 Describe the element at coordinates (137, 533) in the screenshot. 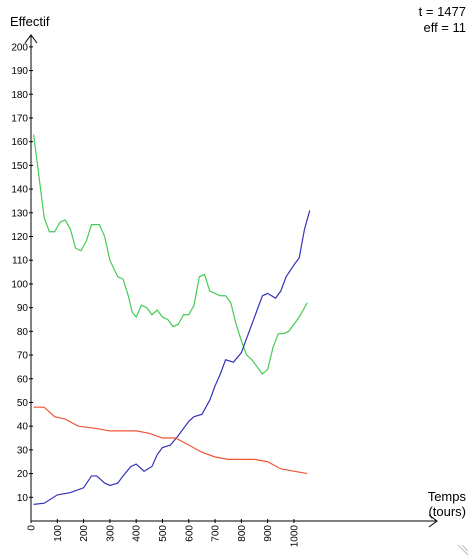

I see `x-tick-label: 400` at that location.